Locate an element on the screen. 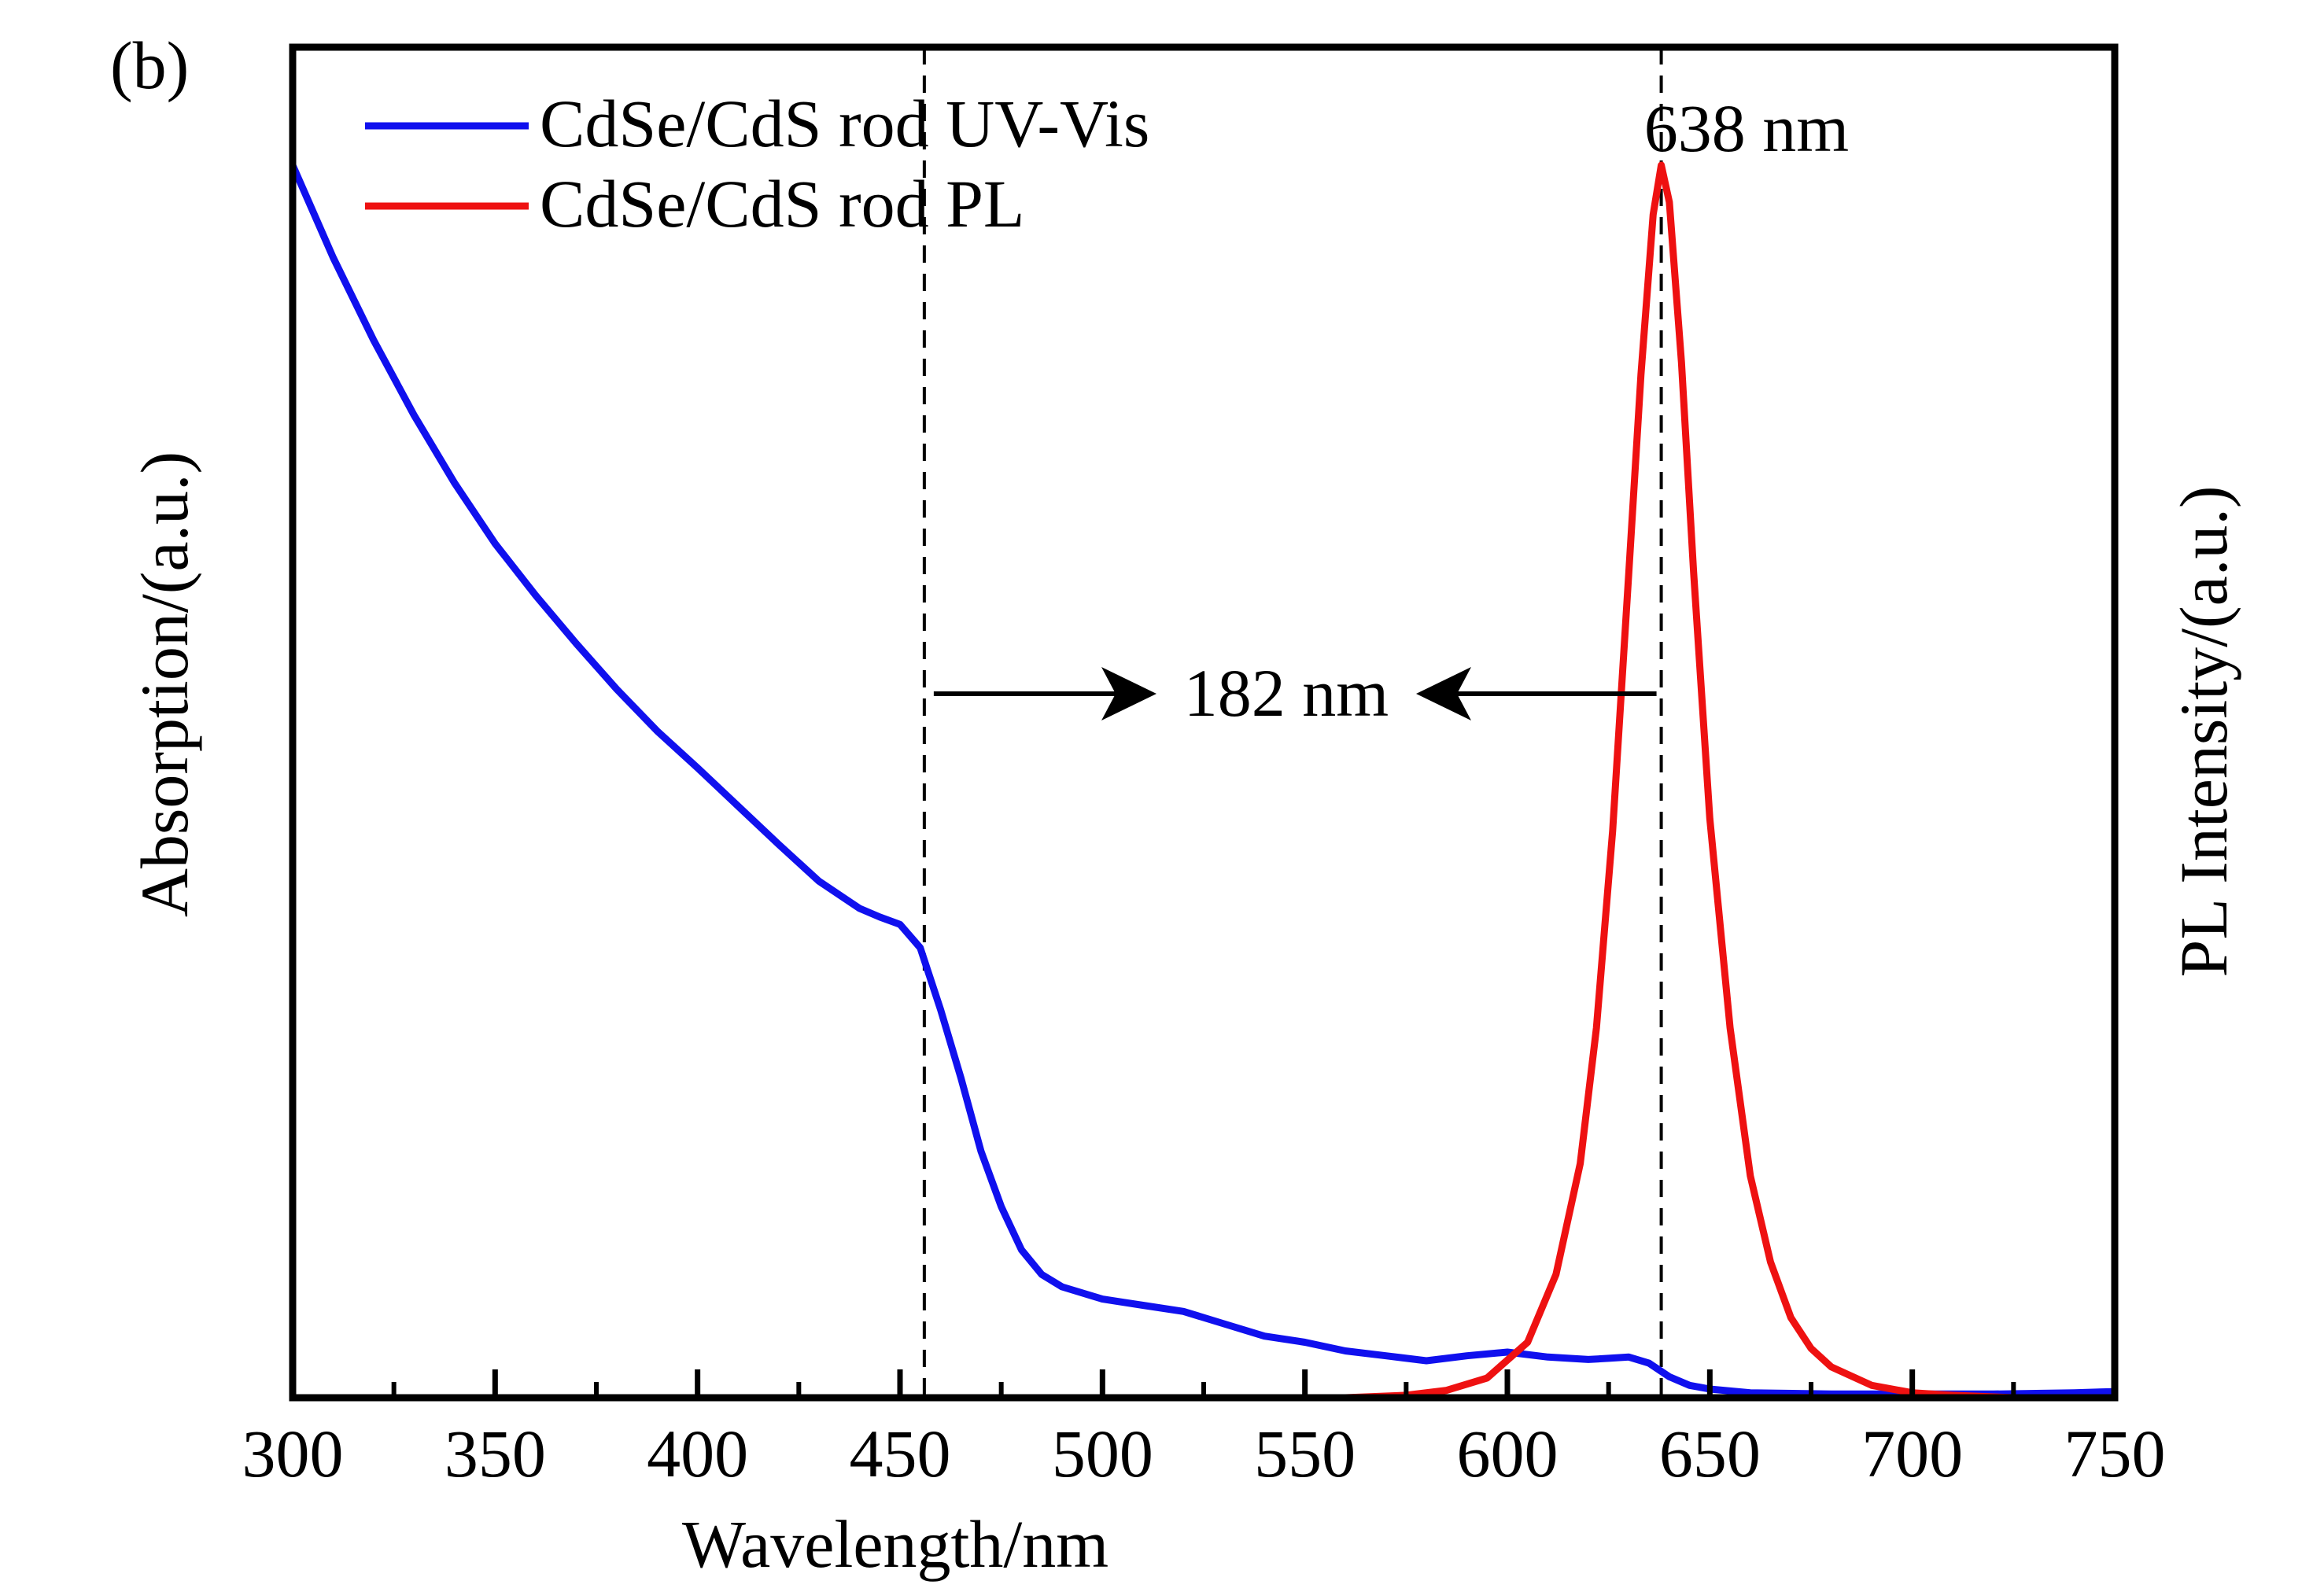 This screenshot has height=1592, width=2324. x-tick-label: 350 is located at coordinates (496, 1454).